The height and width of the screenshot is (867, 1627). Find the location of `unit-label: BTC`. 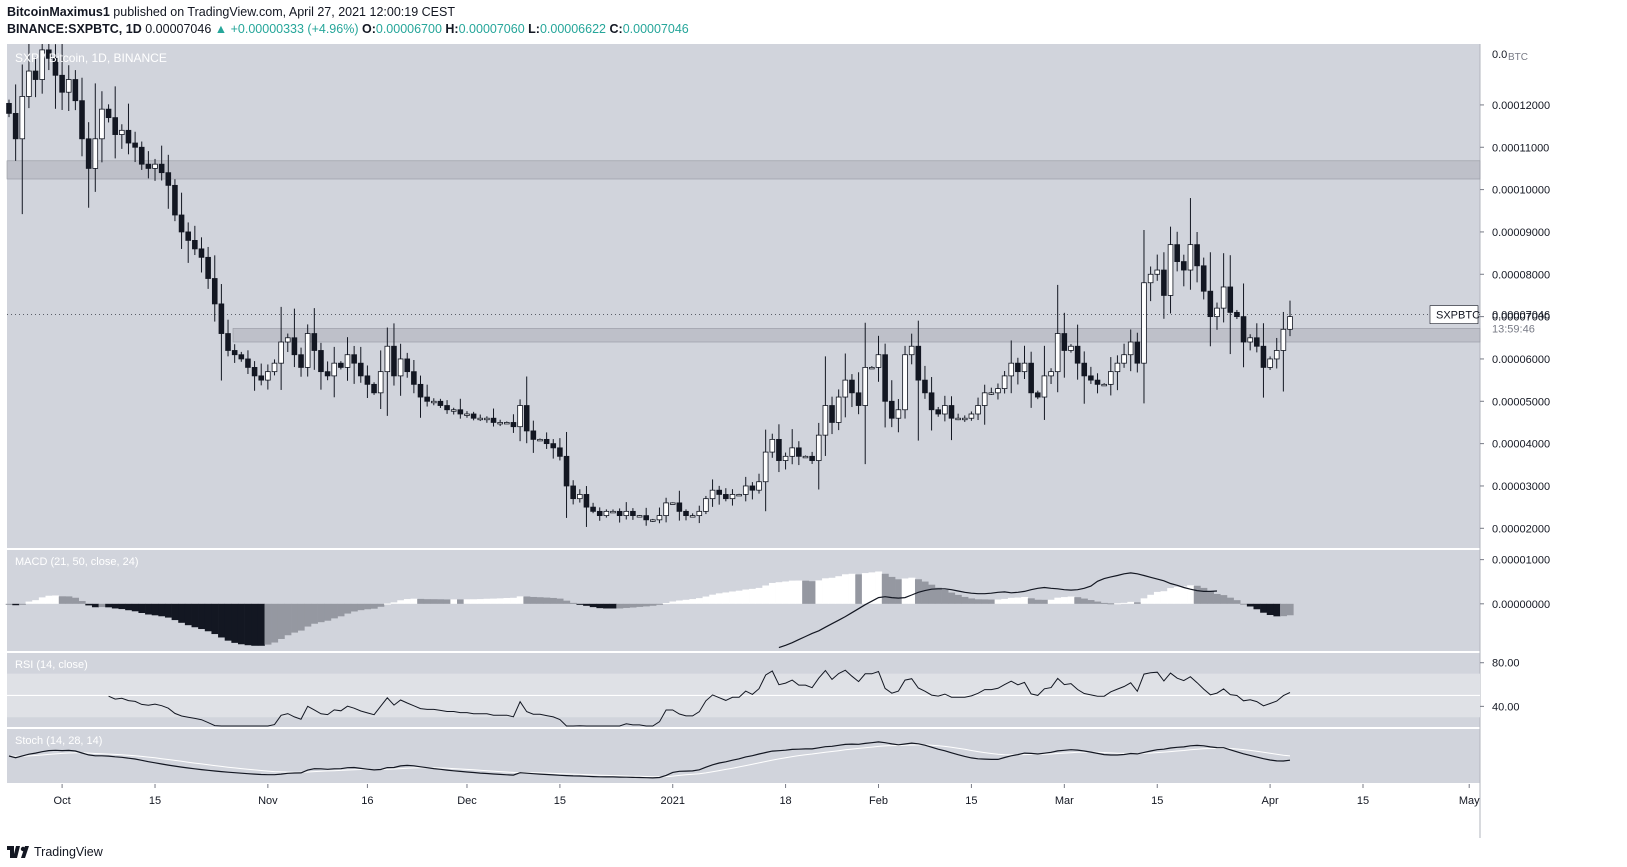

unit-label: BTC is located at coordinates (1518, 57).